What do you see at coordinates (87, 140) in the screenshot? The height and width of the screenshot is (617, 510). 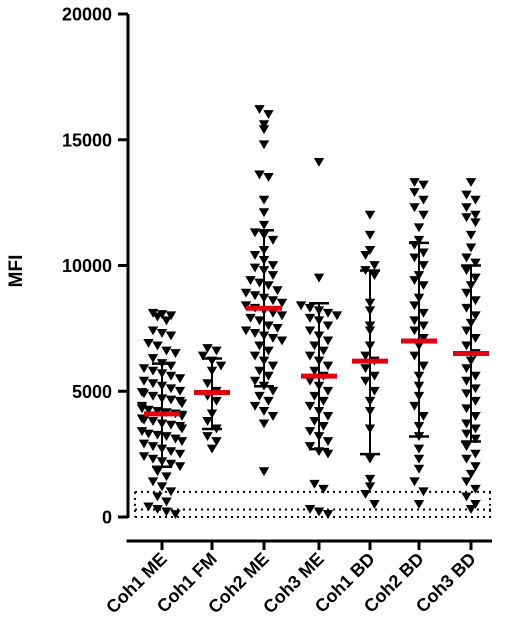 I see `y-tick-label: 15000` at bounding box center [87, 140].